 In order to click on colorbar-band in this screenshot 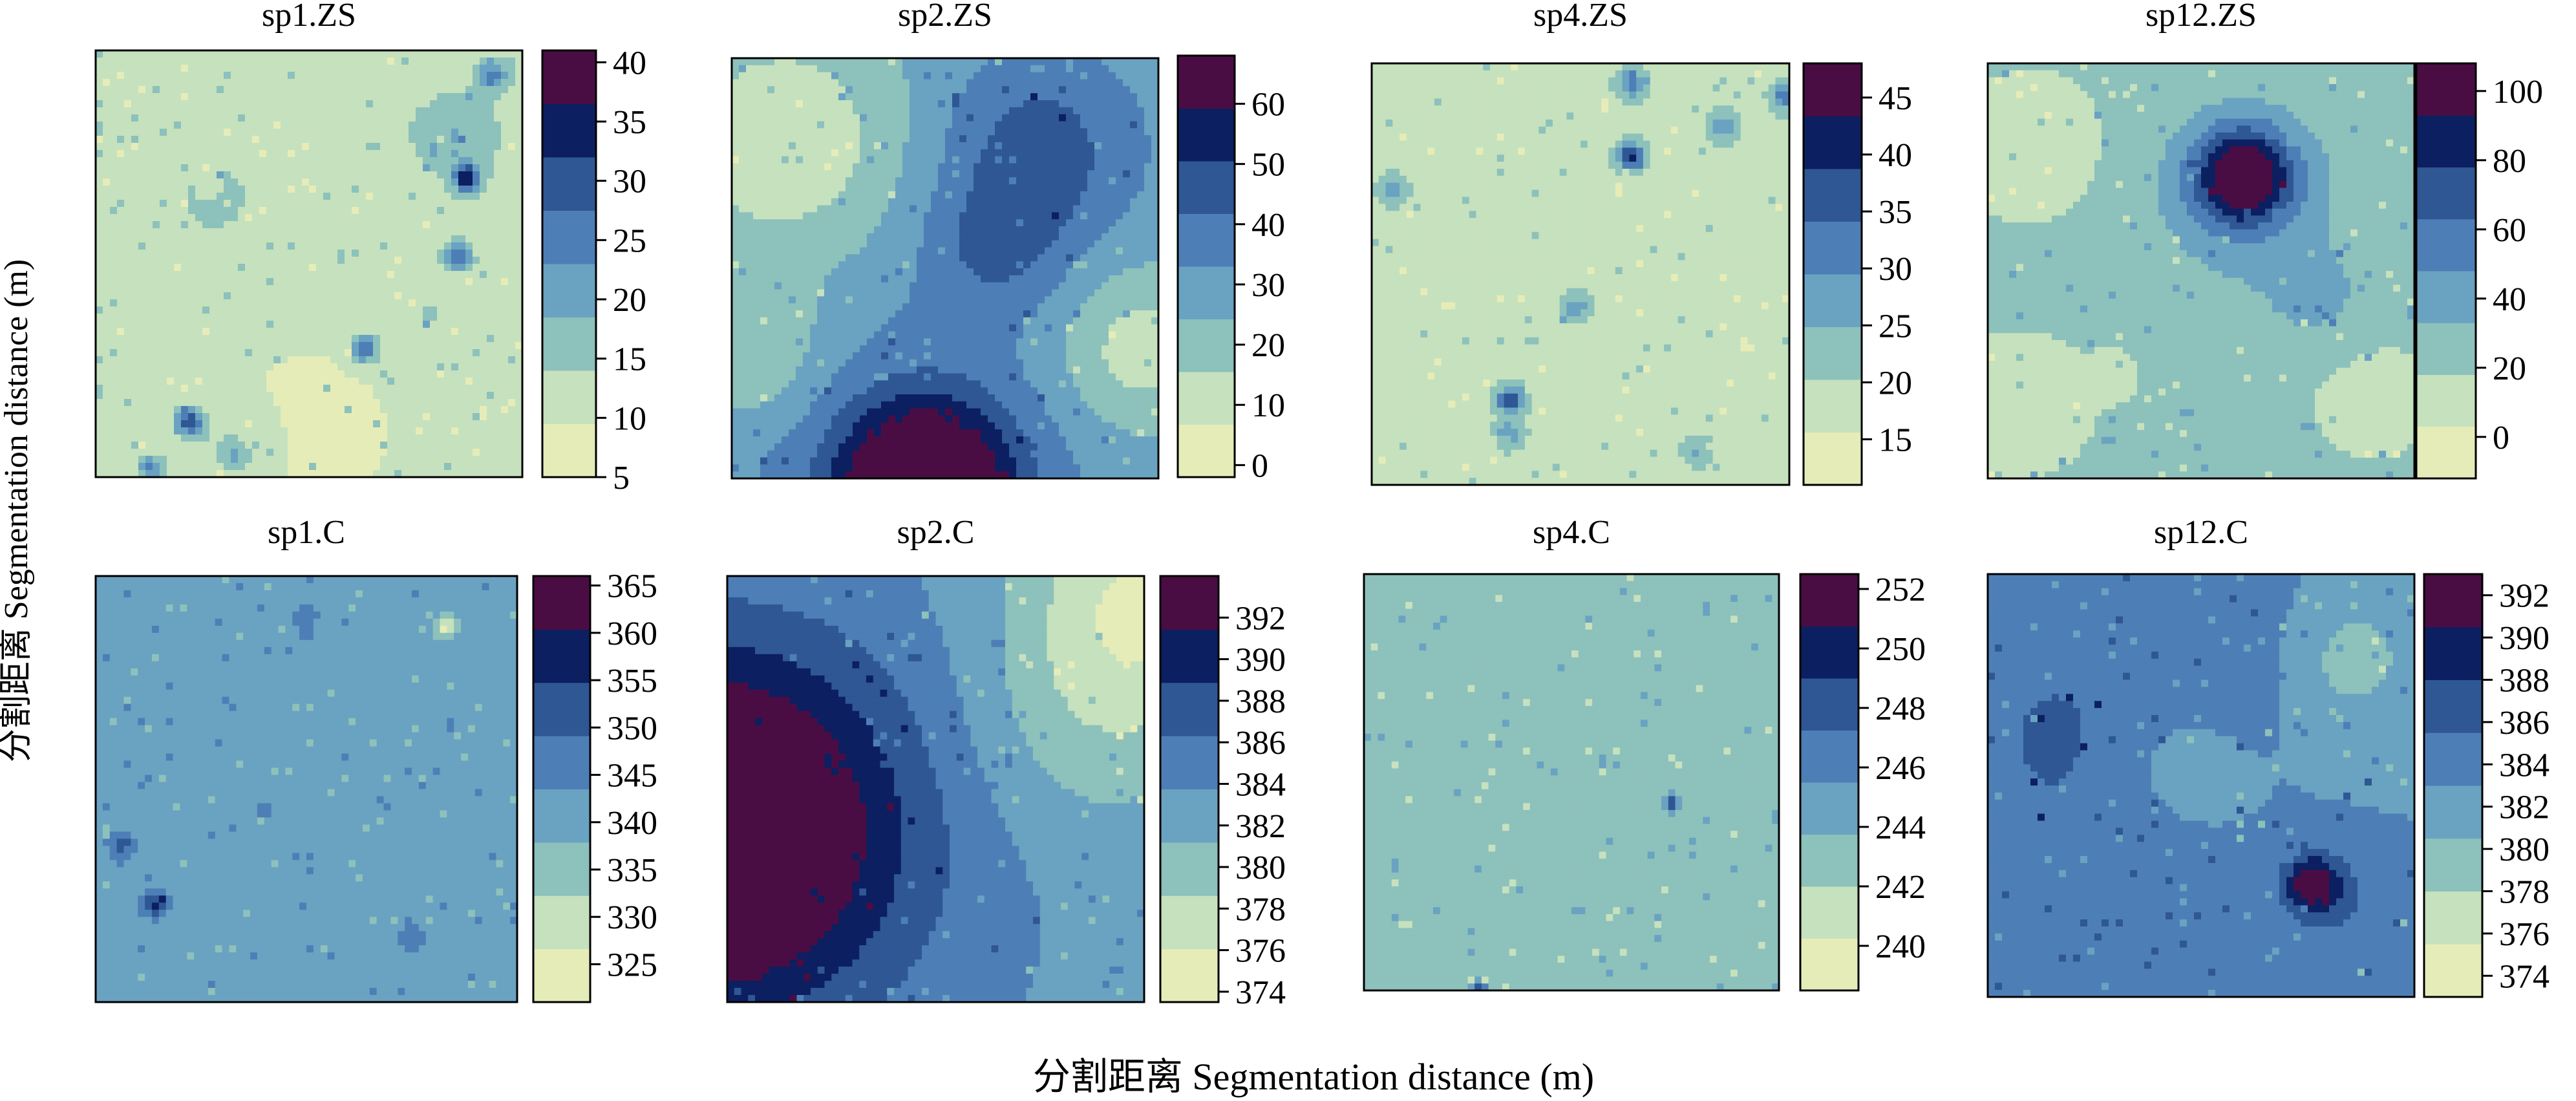, I will do `click(569, 237)`.